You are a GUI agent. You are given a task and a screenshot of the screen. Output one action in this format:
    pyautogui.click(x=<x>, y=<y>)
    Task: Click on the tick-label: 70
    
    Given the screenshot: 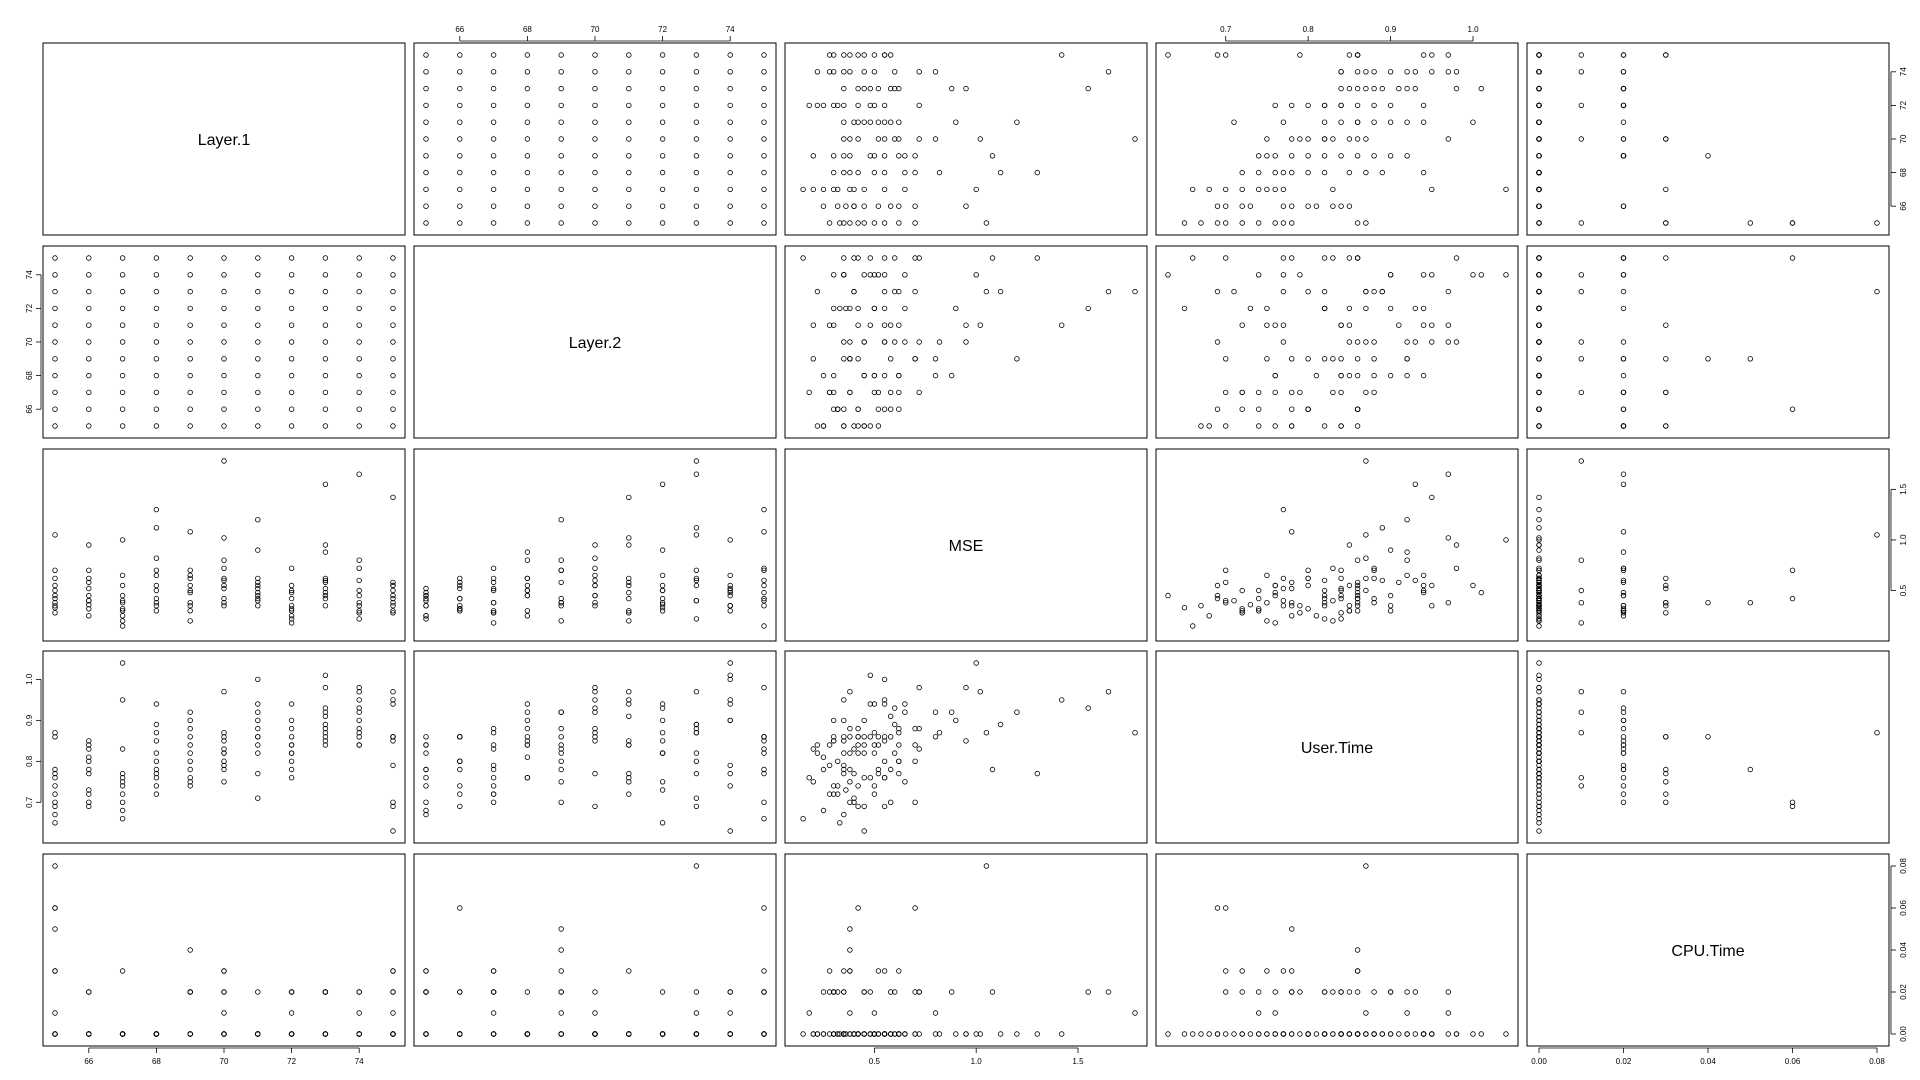 What is the action you would take?
    pyautogui.click(x=595, y=29)
    